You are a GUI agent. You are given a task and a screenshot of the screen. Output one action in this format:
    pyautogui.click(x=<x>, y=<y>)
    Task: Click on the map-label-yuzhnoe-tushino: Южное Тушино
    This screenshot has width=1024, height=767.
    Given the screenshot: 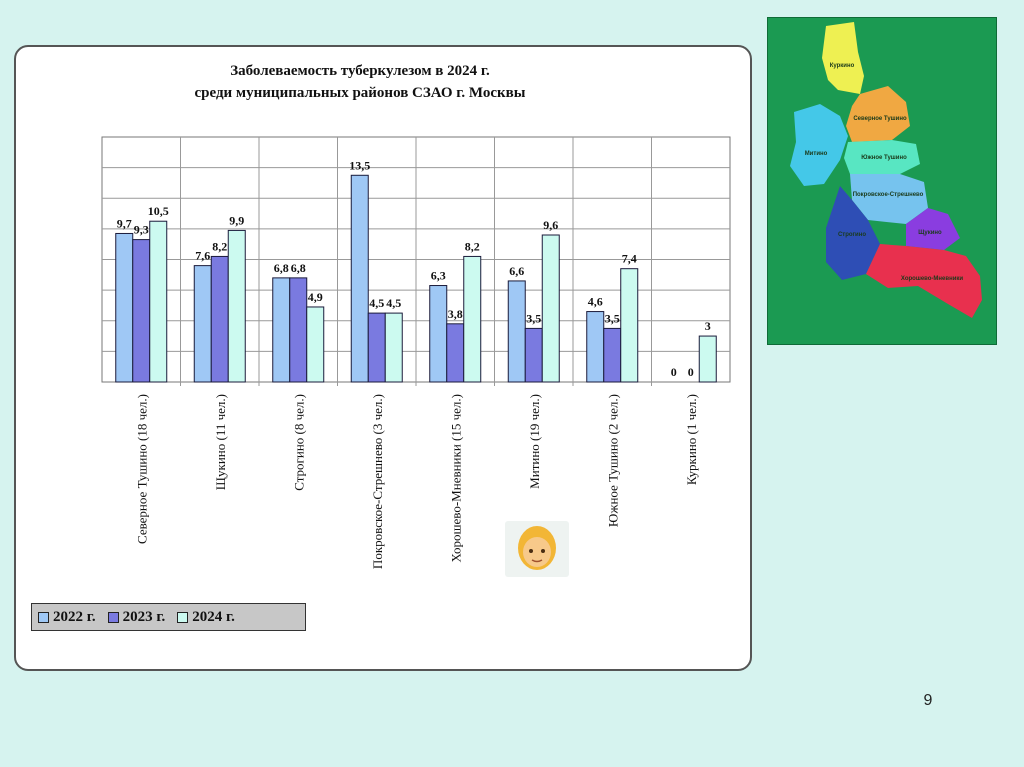 What is the action you would take?
    pyautogui.click(x=884, y=158)
    